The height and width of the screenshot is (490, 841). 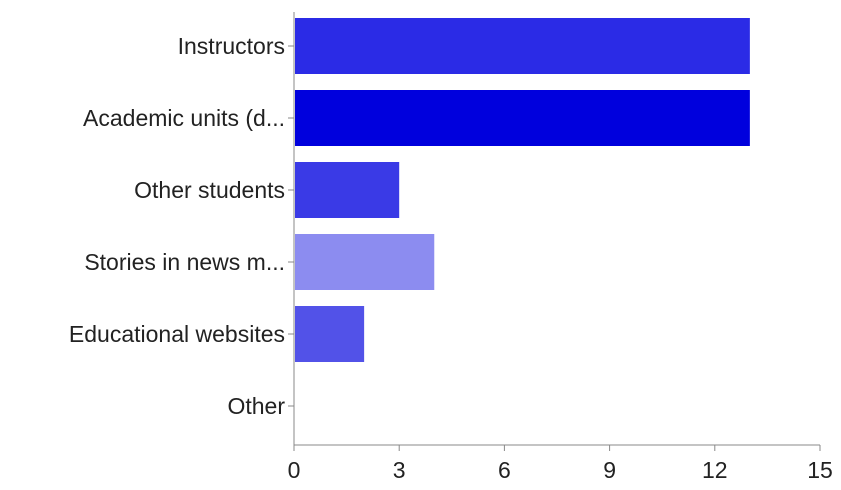 I want to click on x-tick-label-5: 15, so click(x=820, y=470).